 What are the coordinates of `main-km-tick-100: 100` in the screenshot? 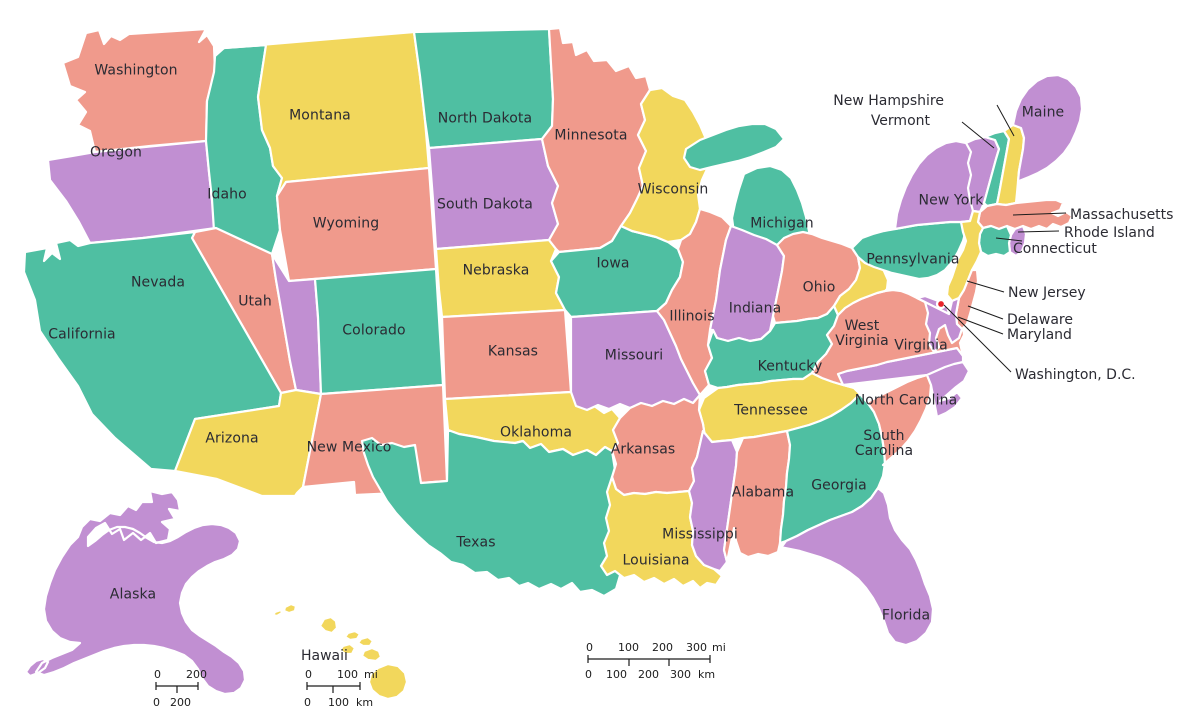 It's located at (616, 674).